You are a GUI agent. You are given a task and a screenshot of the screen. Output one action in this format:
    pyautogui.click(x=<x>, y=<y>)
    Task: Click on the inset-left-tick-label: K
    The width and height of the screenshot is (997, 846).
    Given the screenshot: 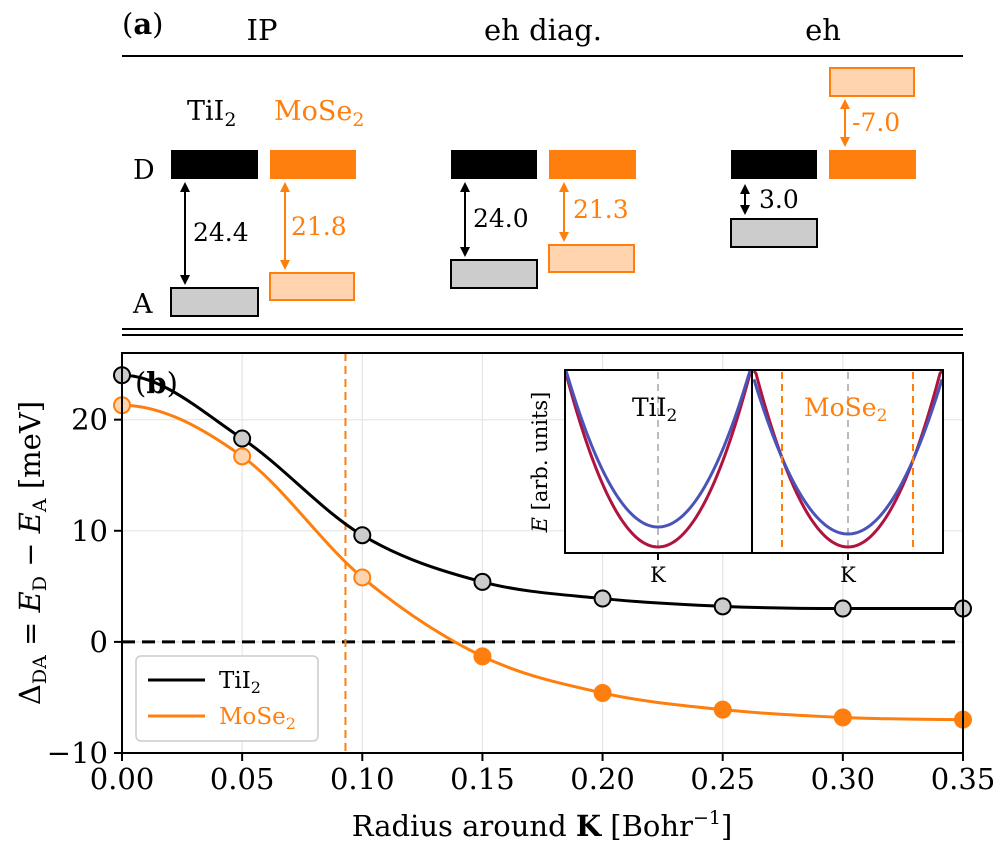 What is the action you would take?
    pyautogui.click(x=658, y=575)
    